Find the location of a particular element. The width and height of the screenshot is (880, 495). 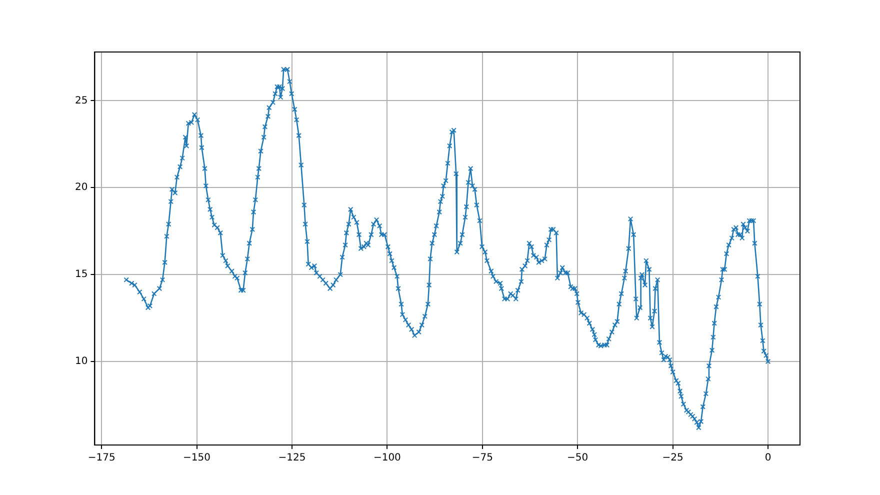

y-tick-label: 10 is located at coordinates (81, 362).